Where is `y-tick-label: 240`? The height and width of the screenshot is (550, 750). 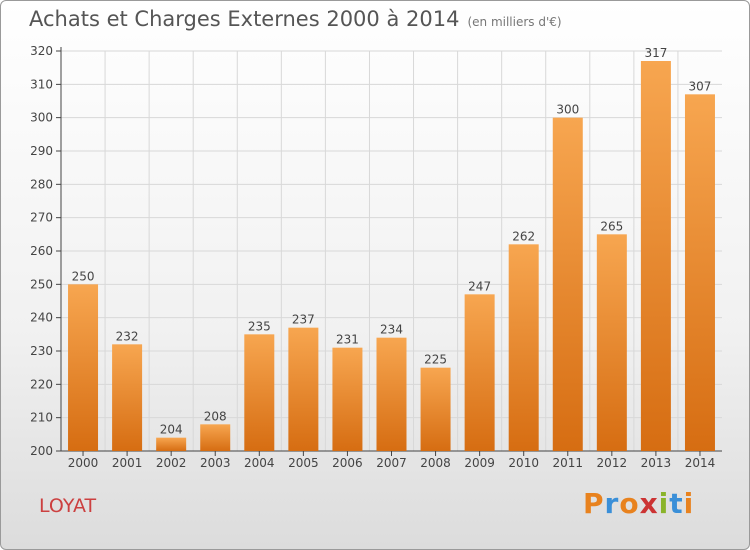
y-tick-label: 240 is located at coordinates (41, 318).